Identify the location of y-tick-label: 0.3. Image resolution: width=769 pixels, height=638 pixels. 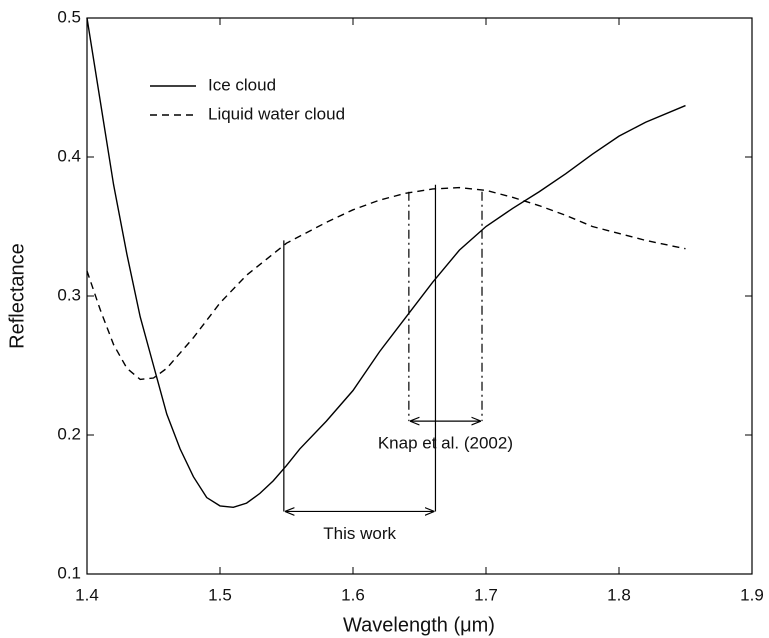
(69, 294).